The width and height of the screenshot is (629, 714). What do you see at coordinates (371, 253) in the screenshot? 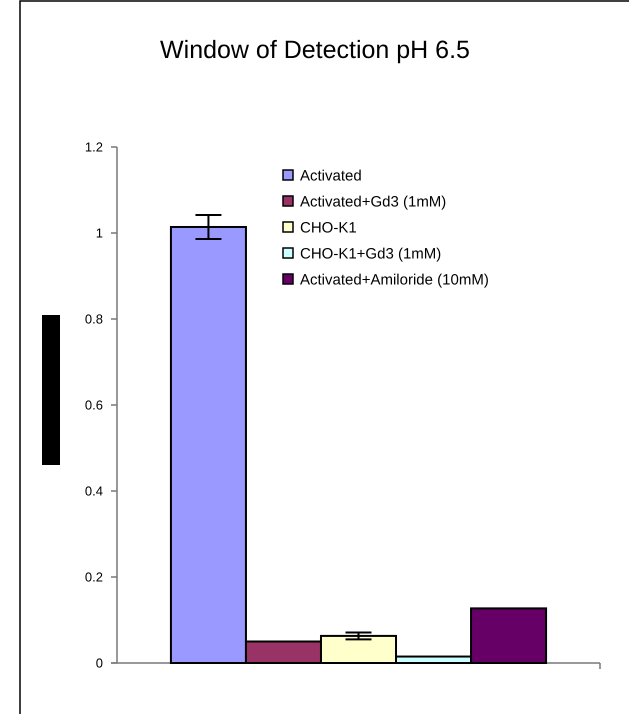
I see `legend-label: CHO-K1+Gd3 (1mM)` at bounding box center [371, 253].